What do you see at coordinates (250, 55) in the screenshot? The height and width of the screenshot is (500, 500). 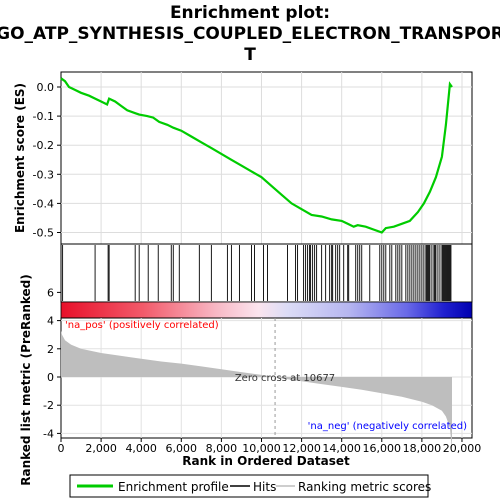 I see `chart-title-line-3: T` at bounding box center [250, 55].